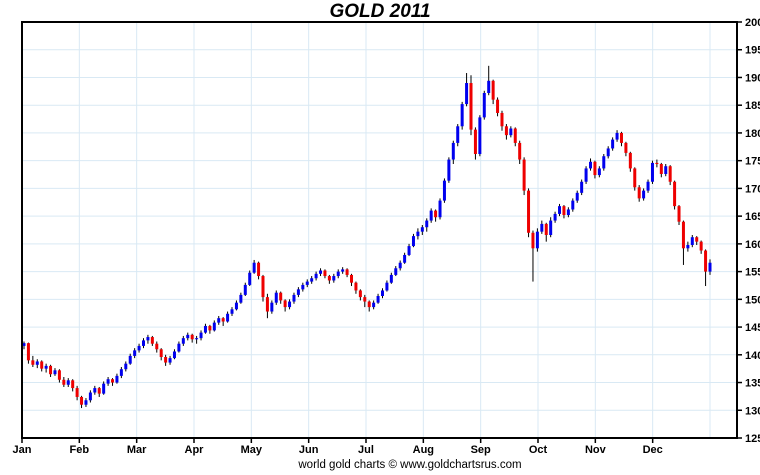 This screenshot has width=760, height=475. I want to click on y-tick-label: 1900, so click(752, 78).